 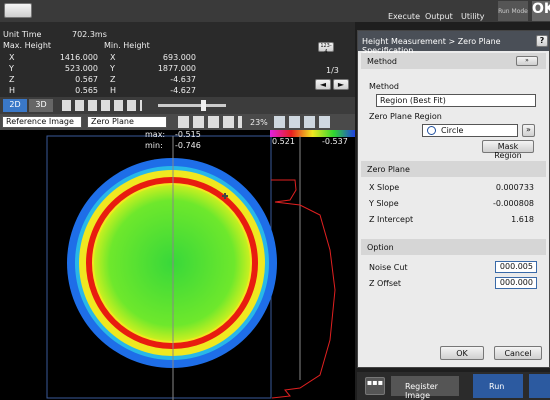 I want to click on row-label: Z Offset, so click(x=385, y=283).